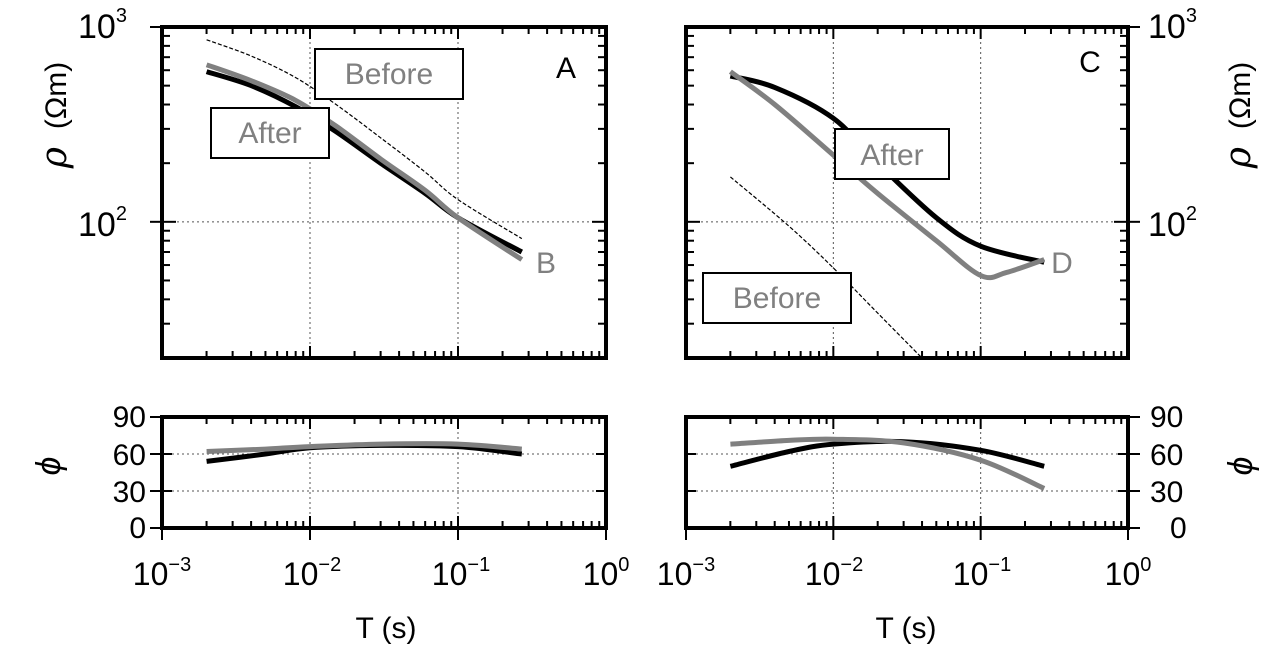 The image size is (1270, 653). I want to click on left-phi-tick-60: 60, so click(129, 455).